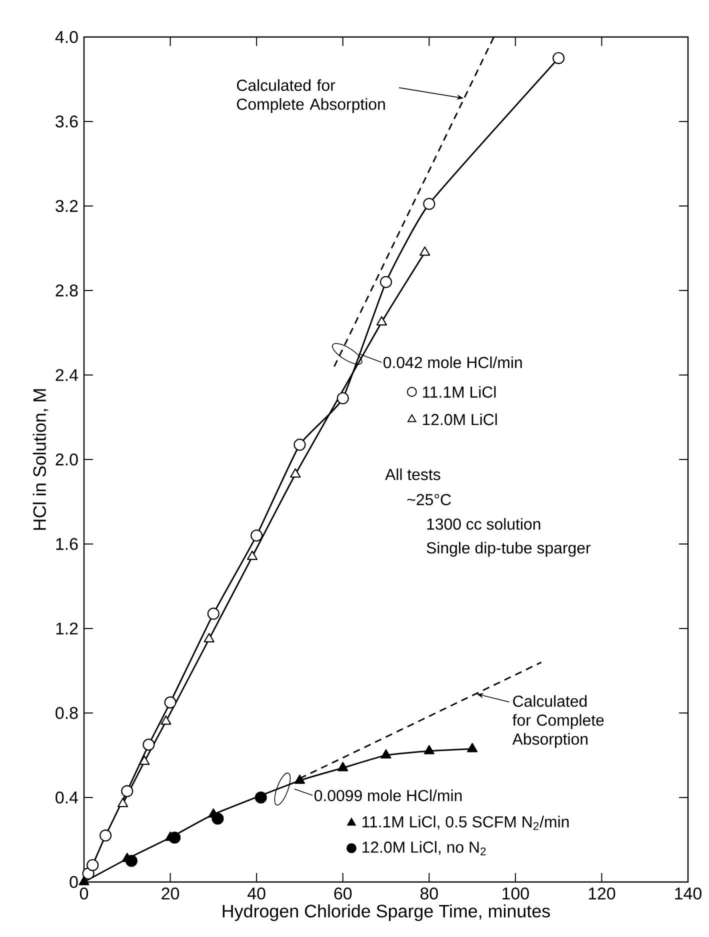 This screenshot has width=709, height=937. I want to click on legend-label: 12.0M LiCl, no N$_{2}$, so click(424, 848).